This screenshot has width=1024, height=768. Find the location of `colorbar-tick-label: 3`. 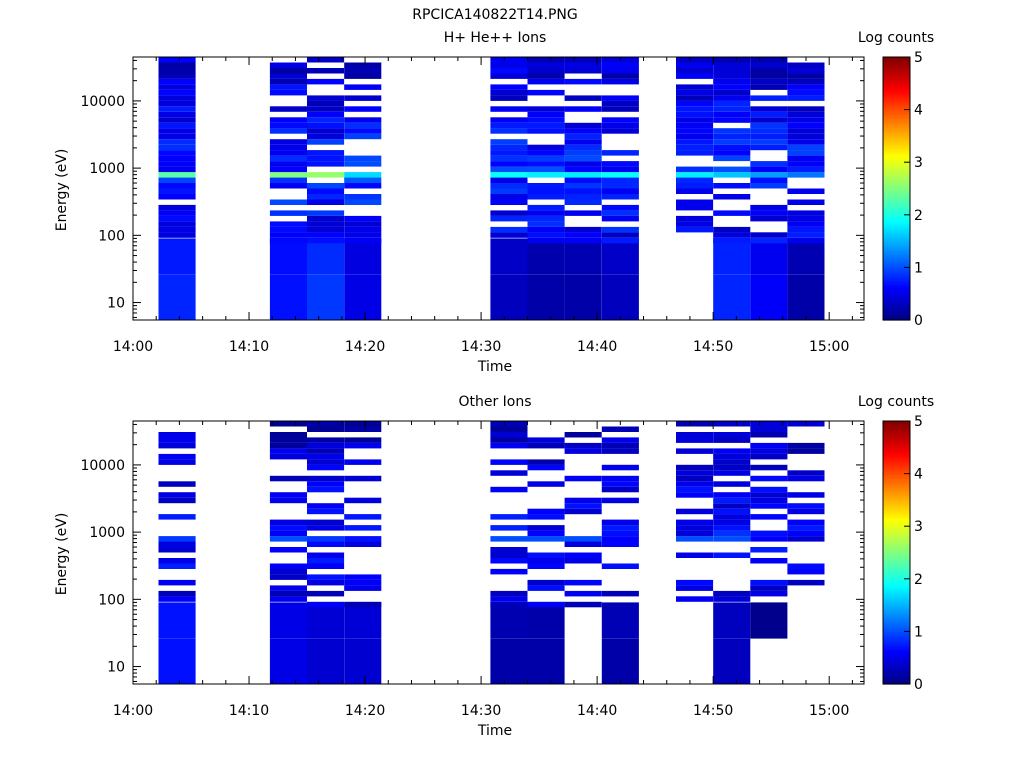

colorbar-tick-label: 3 is located at coordinates (918, 163).